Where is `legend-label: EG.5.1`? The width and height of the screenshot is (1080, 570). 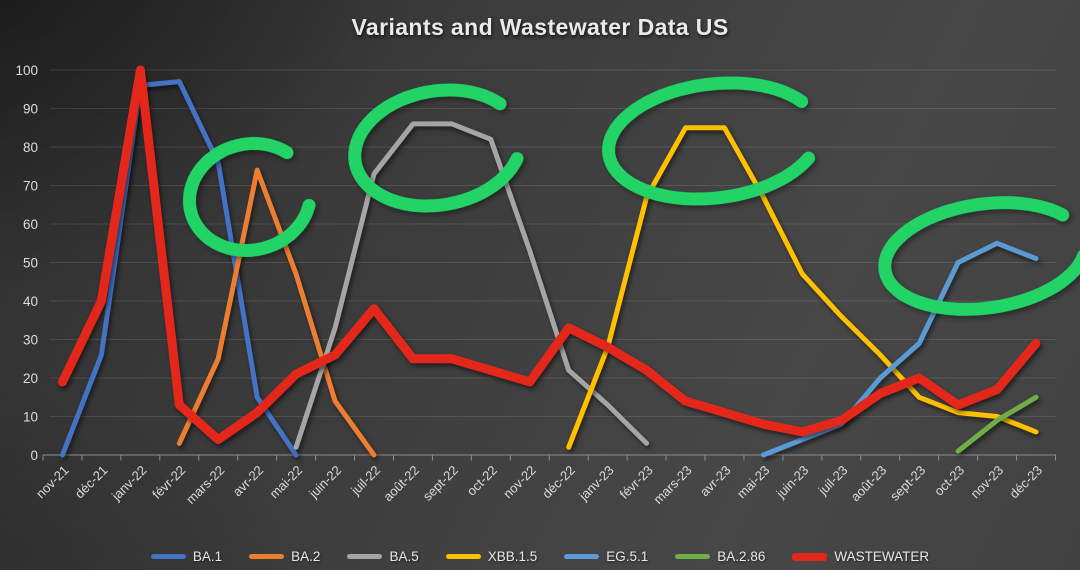
legend-label: EG.5.1 is located at coordinates (627, 556).